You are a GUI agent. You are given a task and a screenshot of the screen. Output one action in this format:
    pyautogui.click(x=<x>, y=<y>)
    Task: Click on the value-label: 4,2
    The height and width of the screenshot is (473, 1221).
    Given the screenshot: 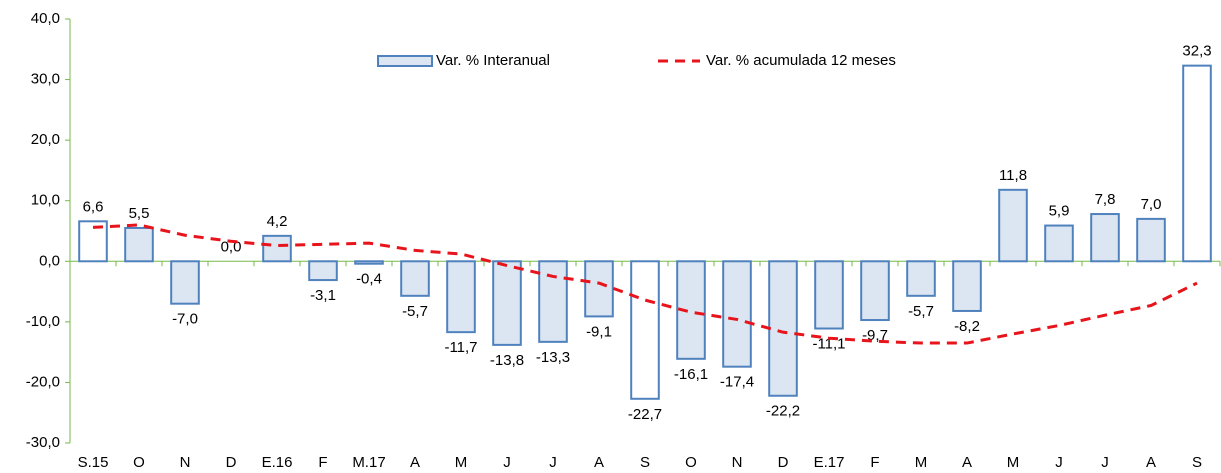 What is the action you would take?
    pyautogui.click(x=277, y=221)
    